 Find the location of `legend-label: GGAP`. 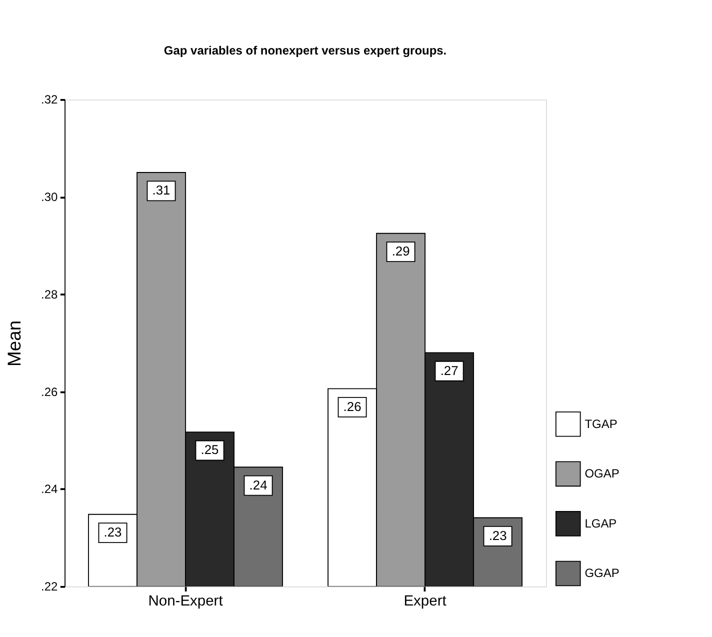

legend-label: GGAP is located at coordinates (602, 573).